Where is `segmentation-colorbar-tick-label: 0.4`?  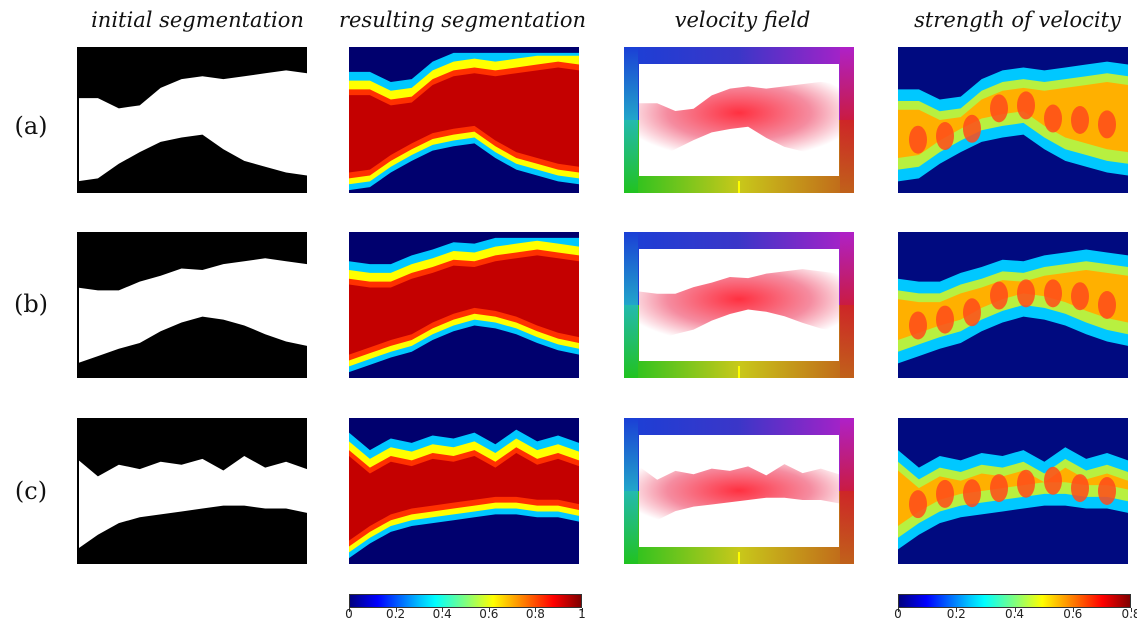 segmentation-colorbar-tick-label: 0.4 is located at coordinates (442, 614).